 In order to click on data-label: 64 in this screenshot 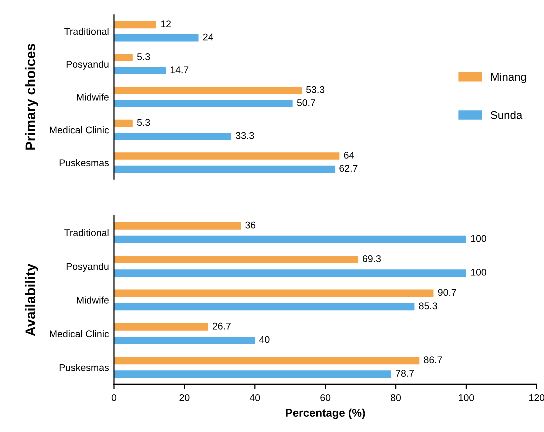, I will do `click(349, 155)`.